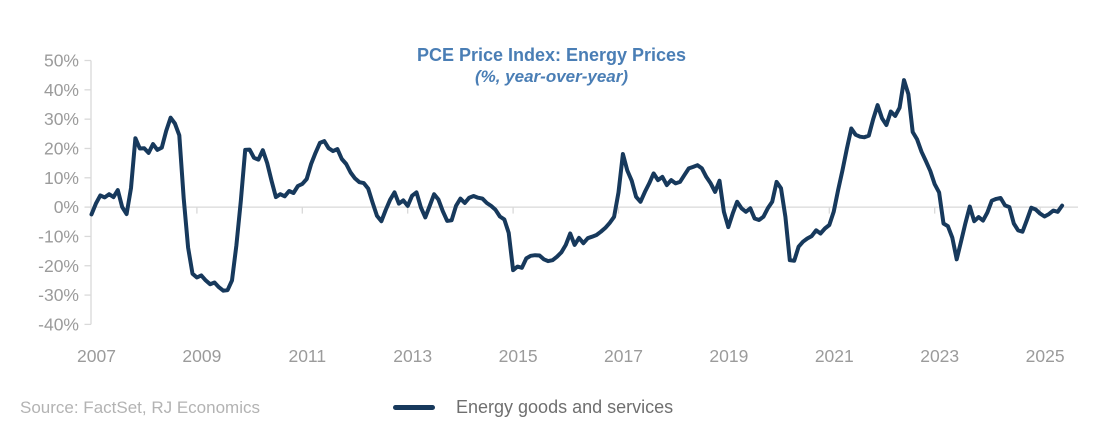  I want to click on x-axis-tick-label: 2023, so click(939, 356).